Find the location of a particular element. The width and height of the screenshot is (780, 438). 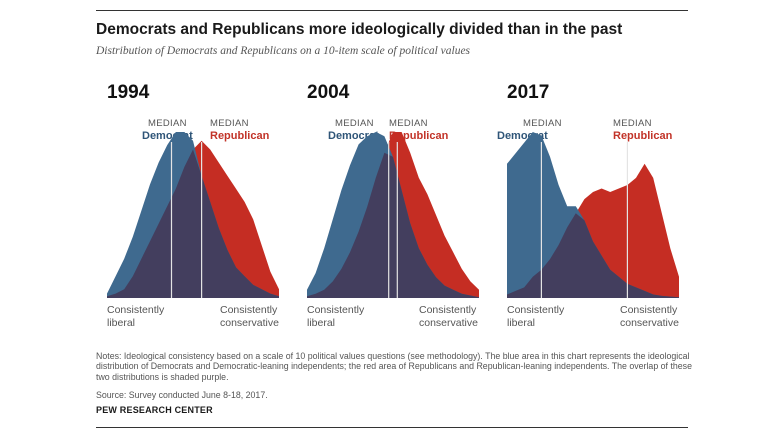

axis-label-liberal-2017: Consistently liberal is located at coordinates (535, 316).